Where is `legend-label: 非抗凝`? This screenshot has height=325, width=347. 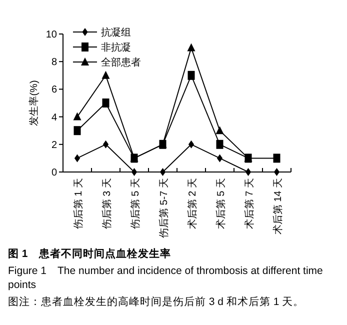
legend-label: 非抗凝 is located at coordinates (116, 48).